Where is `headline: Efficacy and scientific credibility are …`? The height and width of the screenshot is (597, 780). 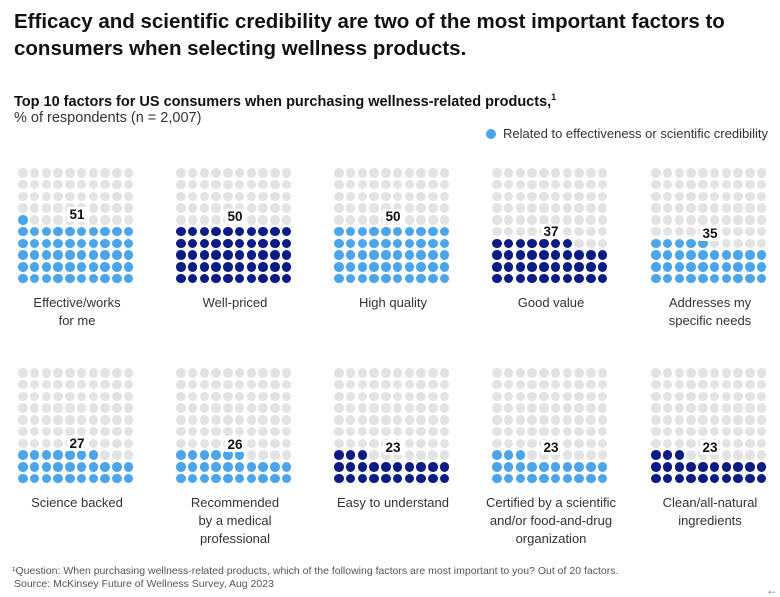 headline: Efficacy and scientific credibility are … is located at coordinates (369, 35).